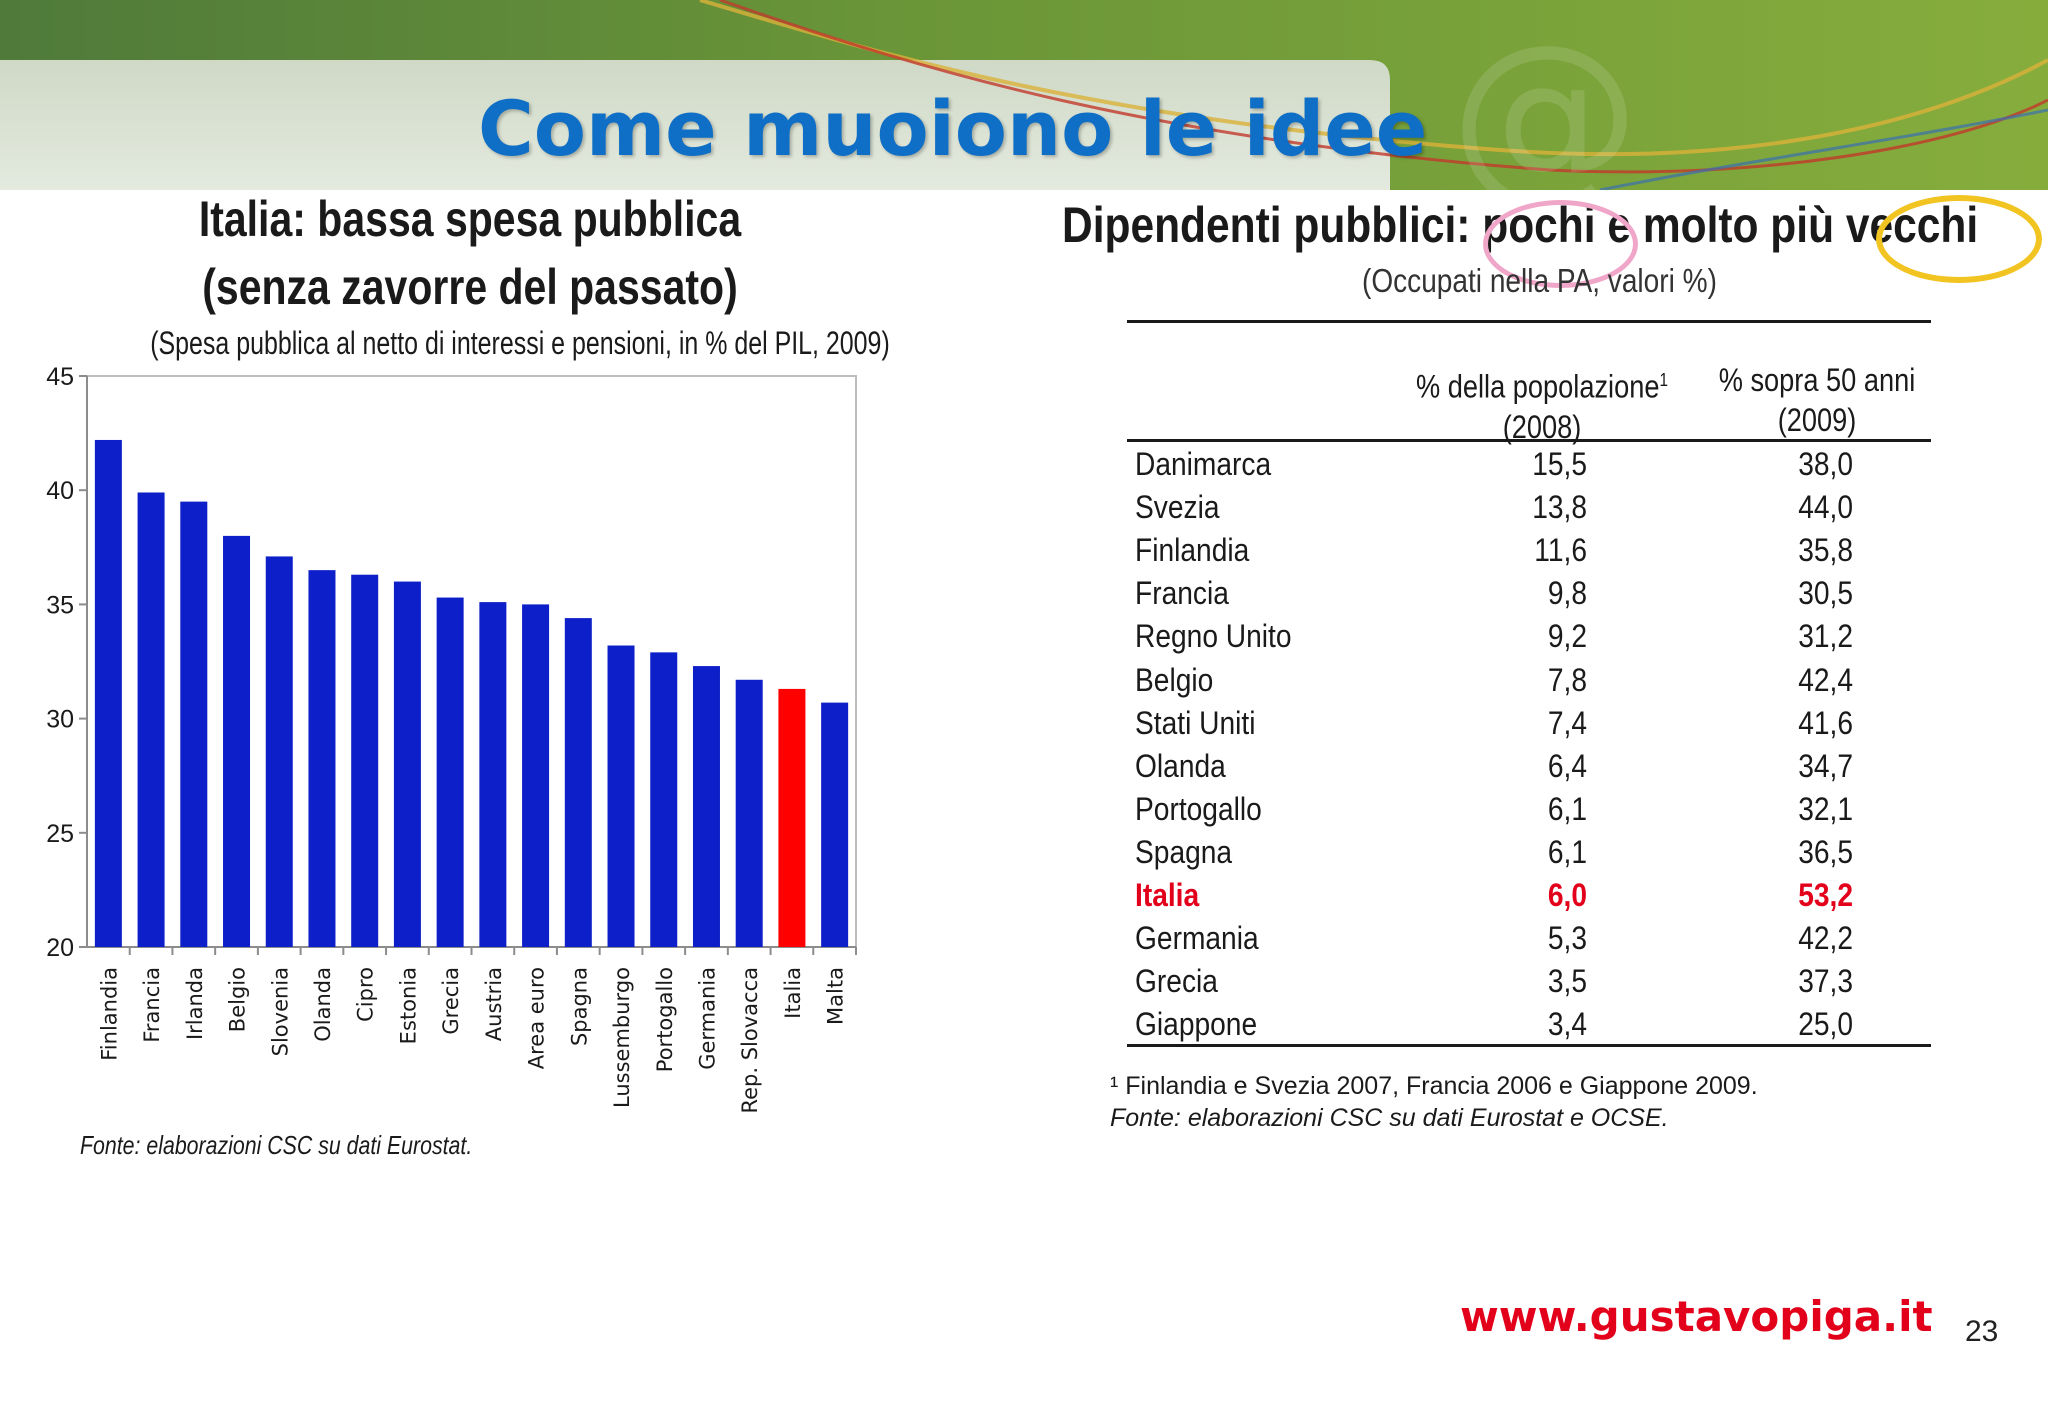 This screenshot has width=2048, height=1418. I want to click on x-tick-label: Lussemburgo, so click(622, 1037).